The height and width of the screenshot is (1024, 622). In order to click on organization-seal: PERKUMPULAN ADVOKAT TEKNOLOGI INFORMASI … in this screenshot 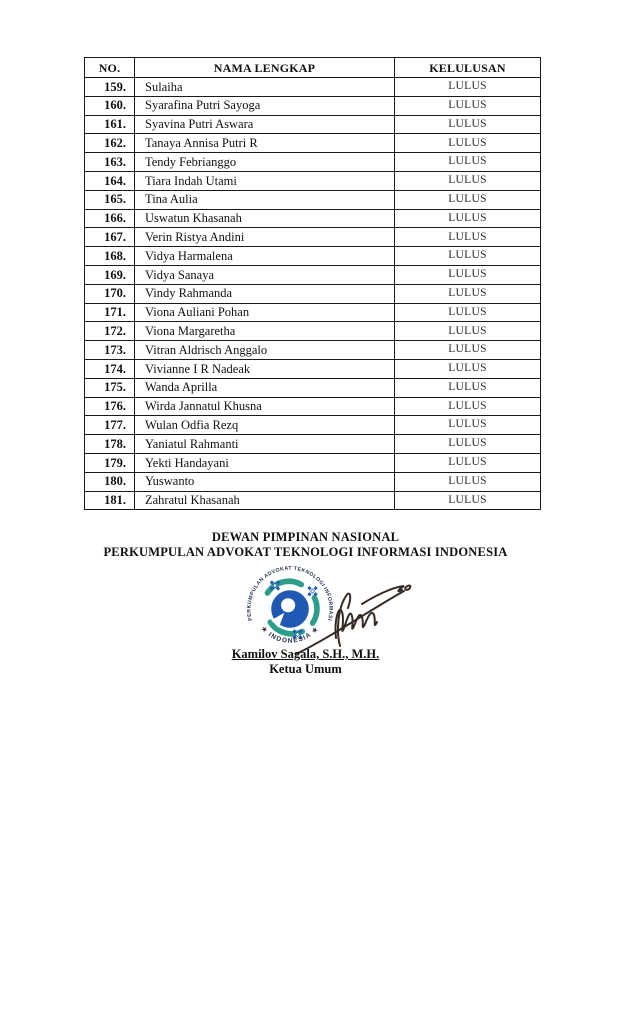, I will do `click(290, 609)`.